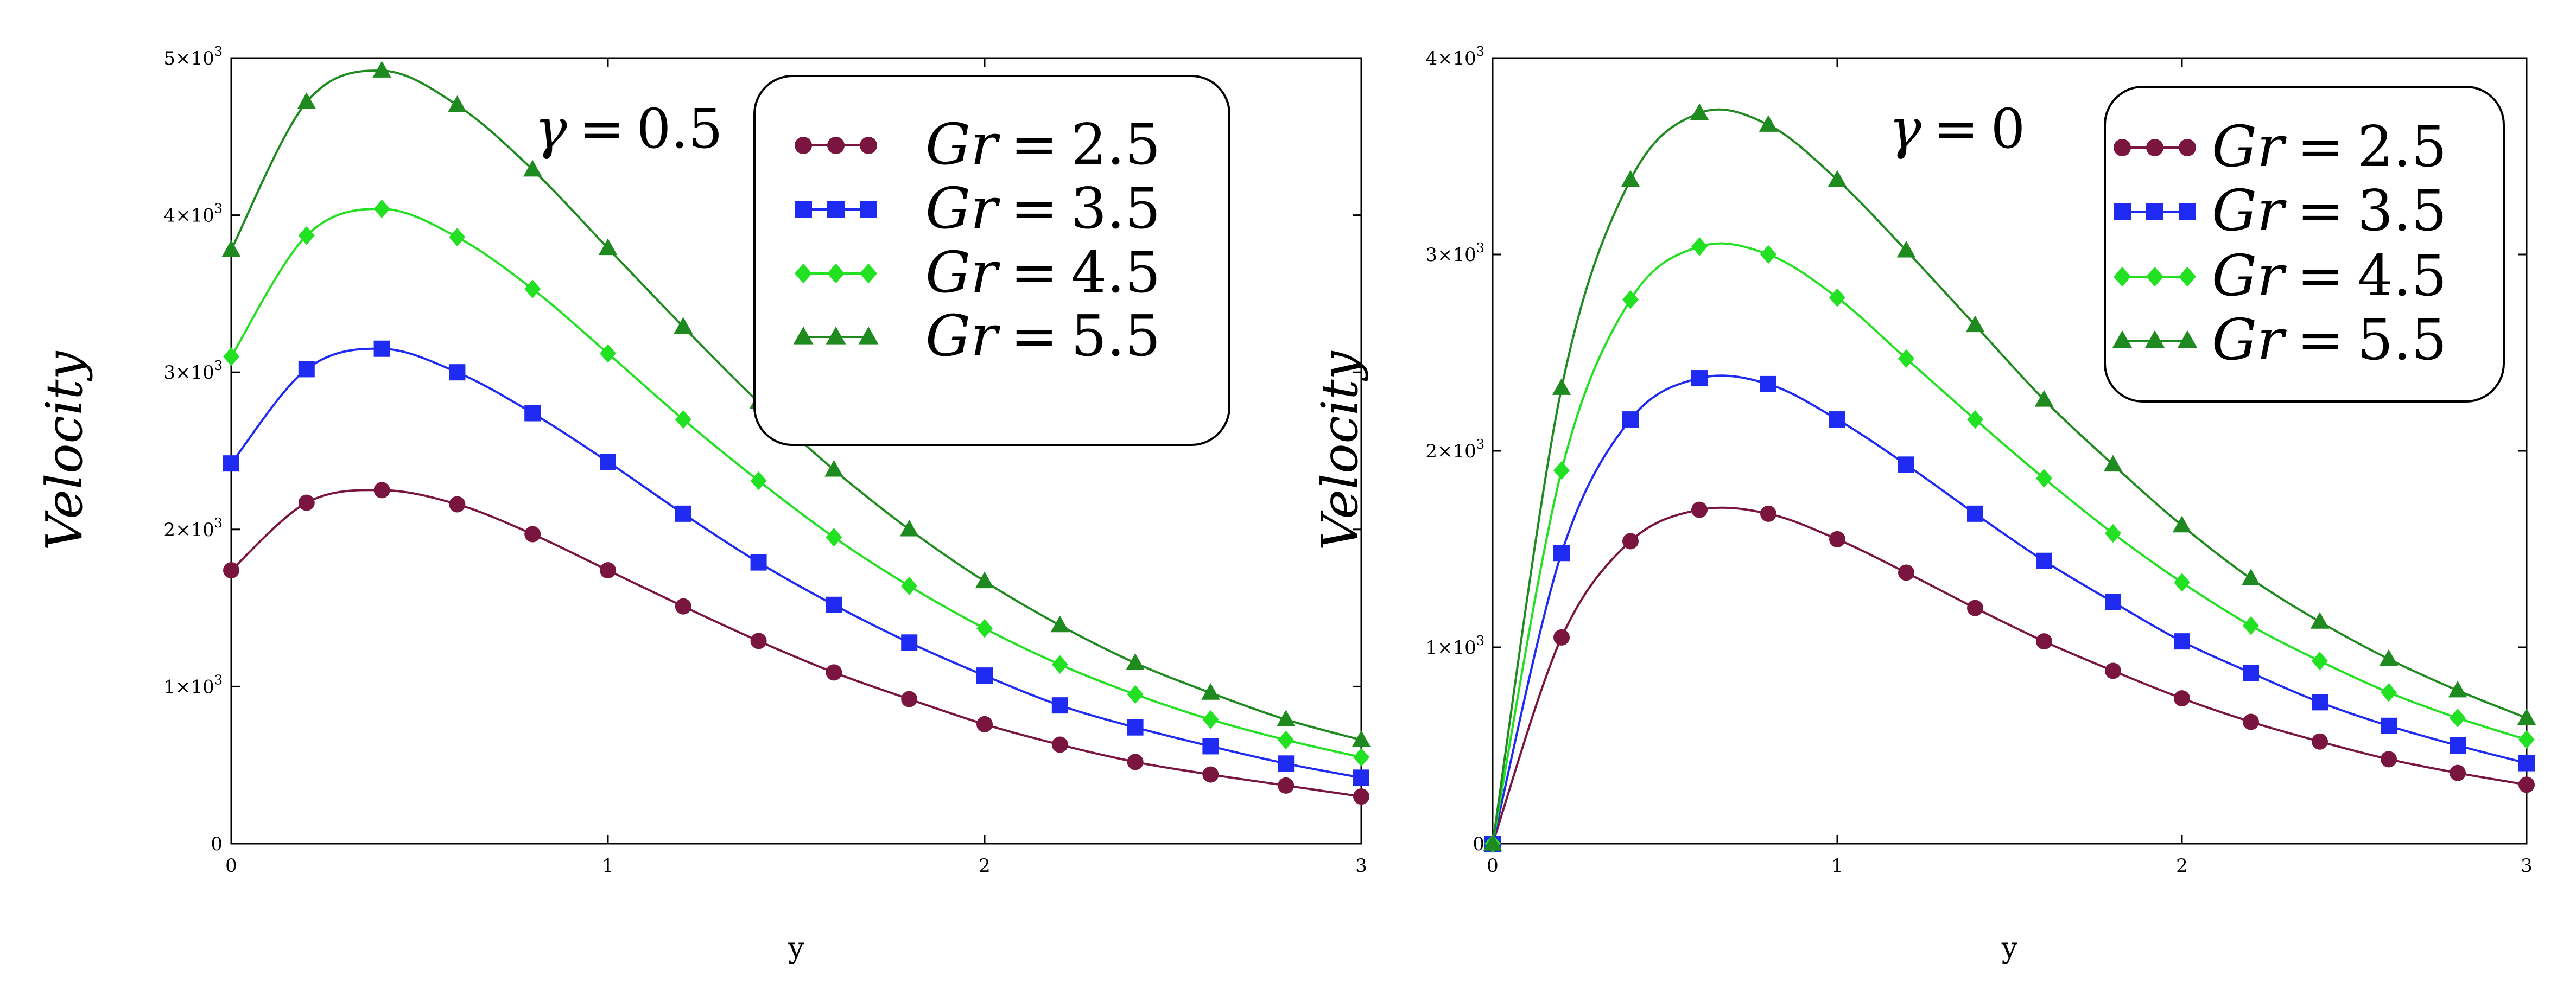 The image size is (2576, 988). What do you see at coordinates (1454, 450) in the screenshot?
I see `y-tick-label: 2×10³` at bounding box center [1454, 450].